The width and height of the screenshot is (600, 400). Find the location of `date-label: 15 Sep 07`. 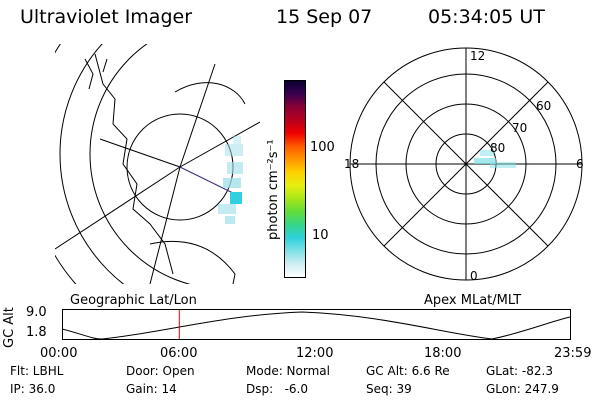

date-label: 15 Sep 07 is located at coordinates (324, 17).